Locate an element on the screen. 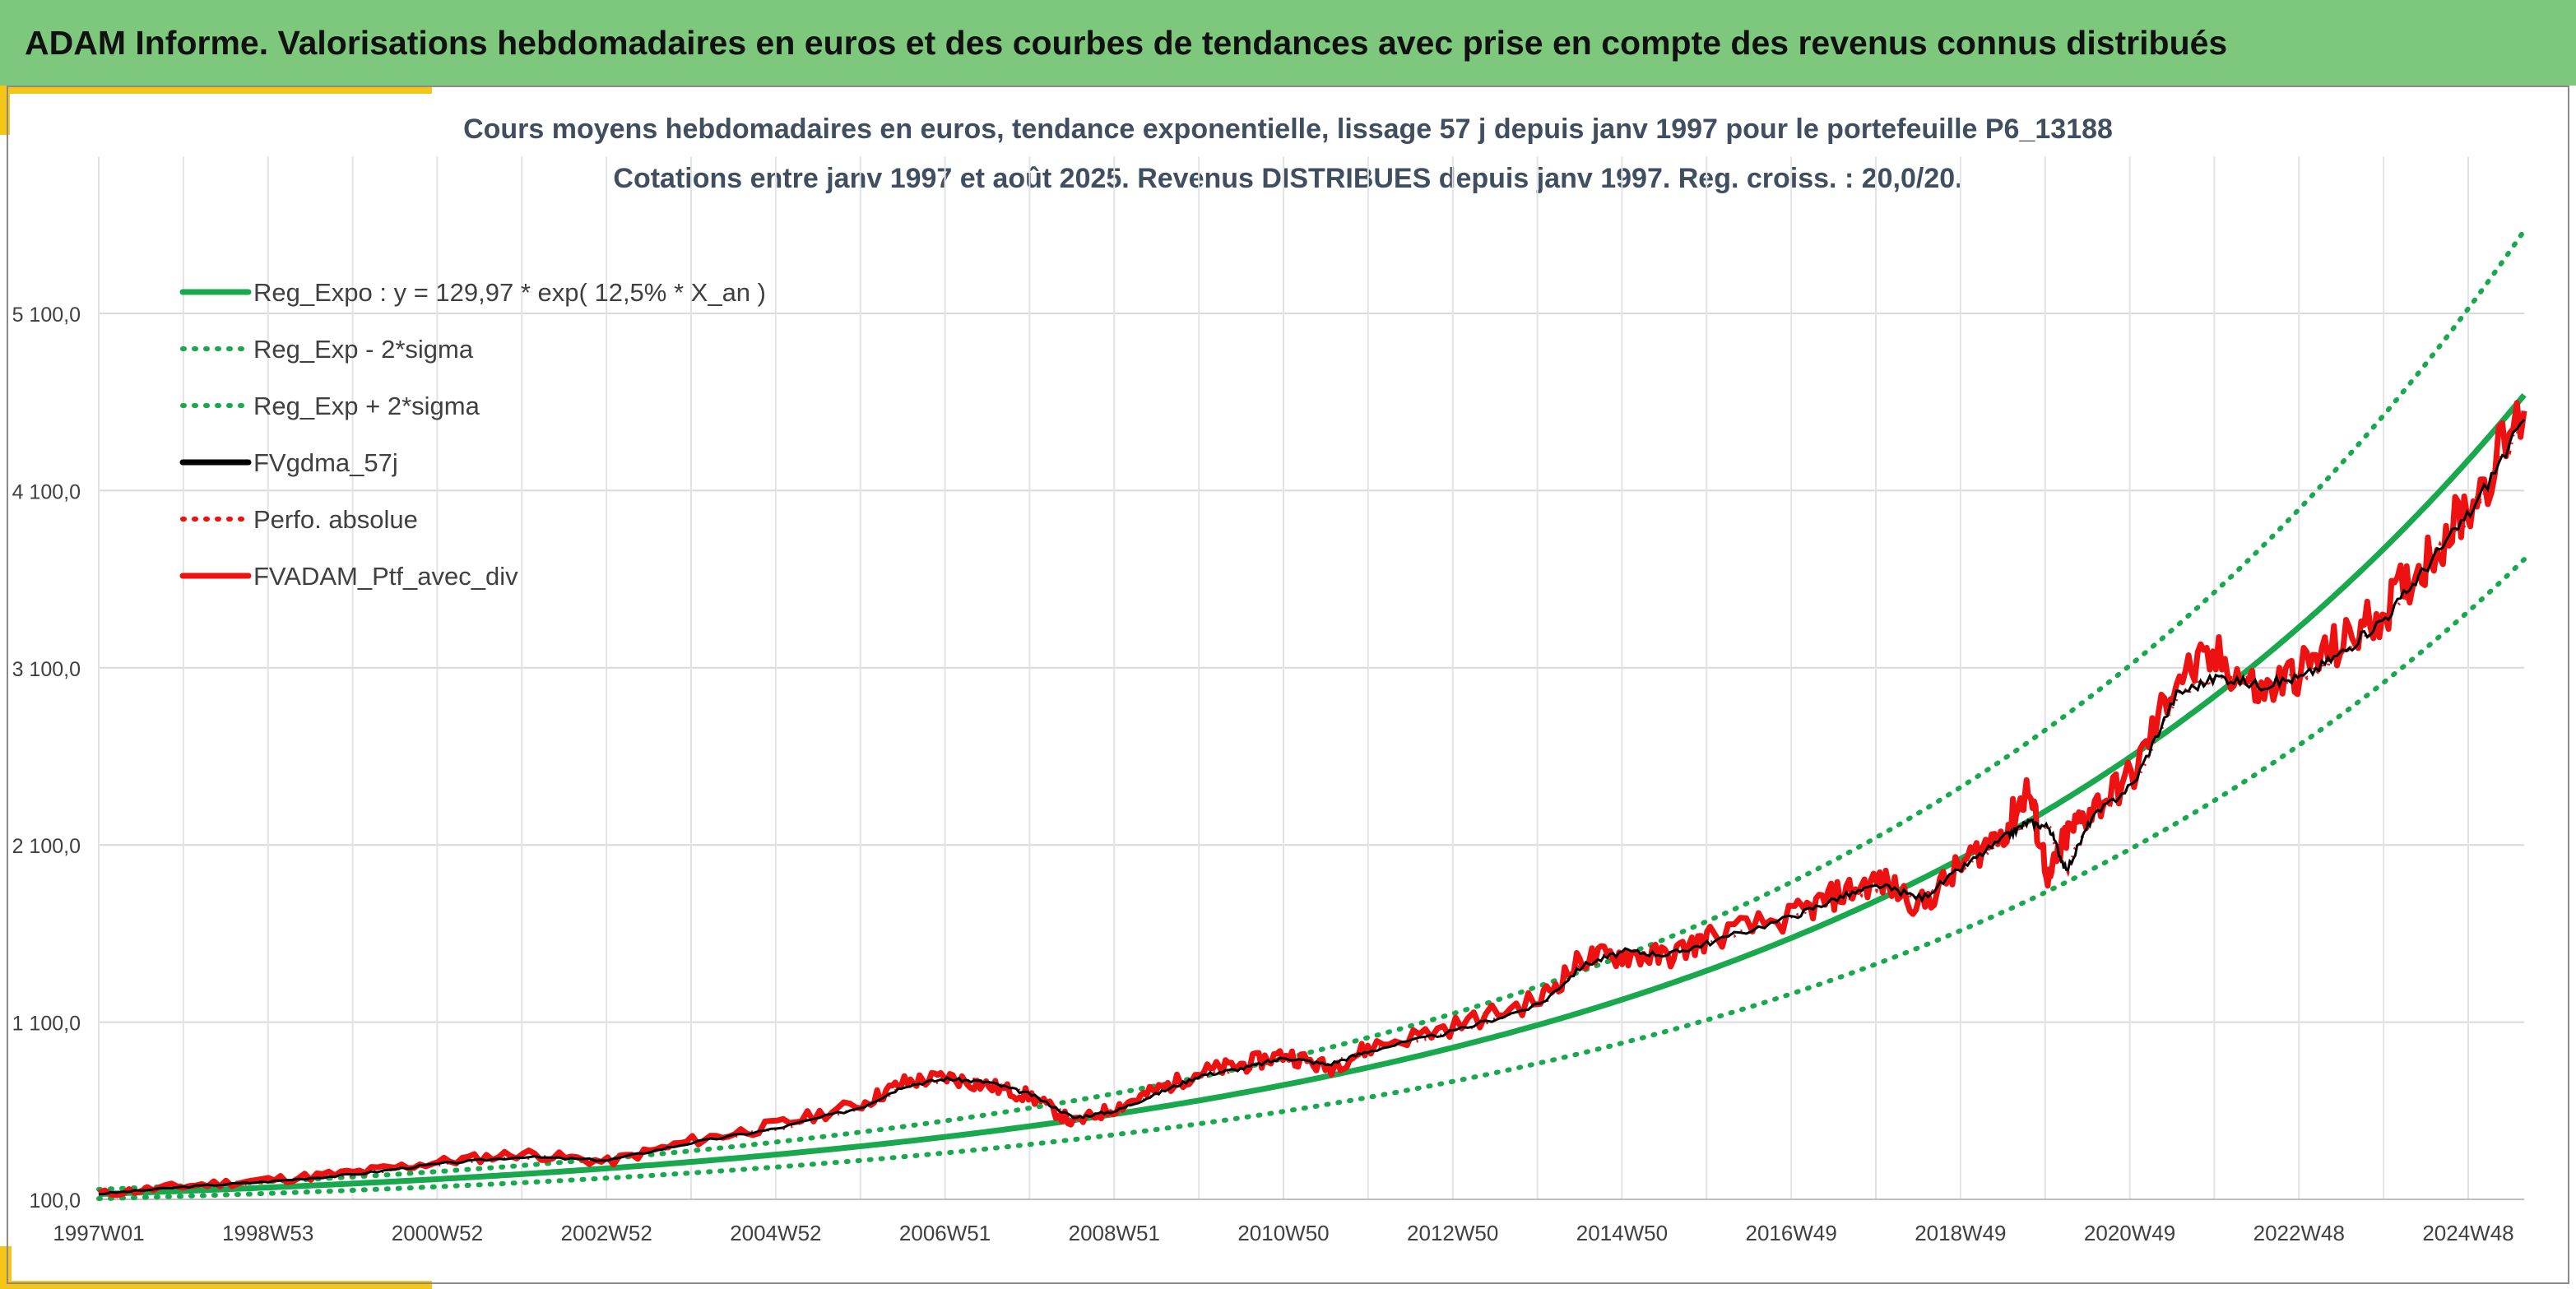 The width and height of the screenshot is (2576, 1289). legend-label: Perfo. absolue is located at coordinates (335, 519).